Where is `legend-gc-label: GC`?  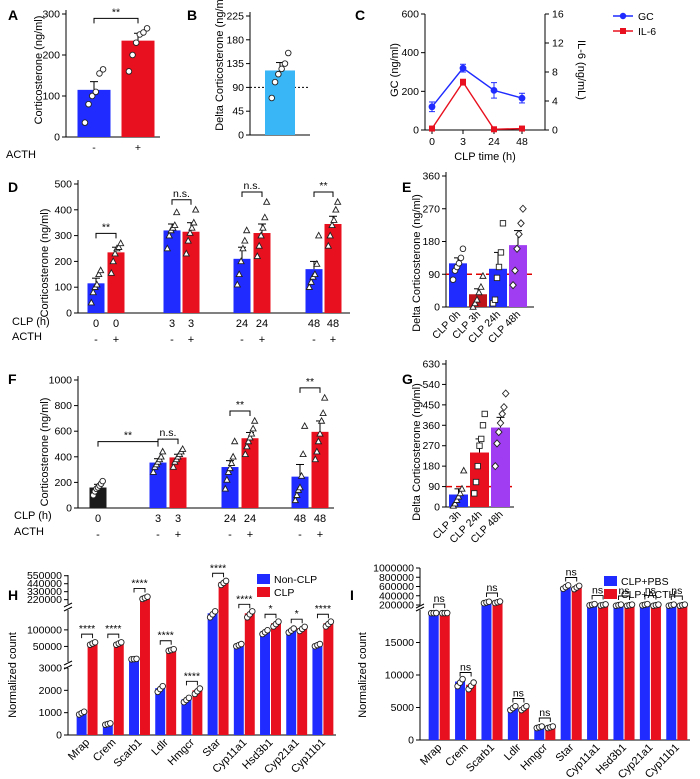 legend-gc-label: GC is located at coordinates (646, 17).